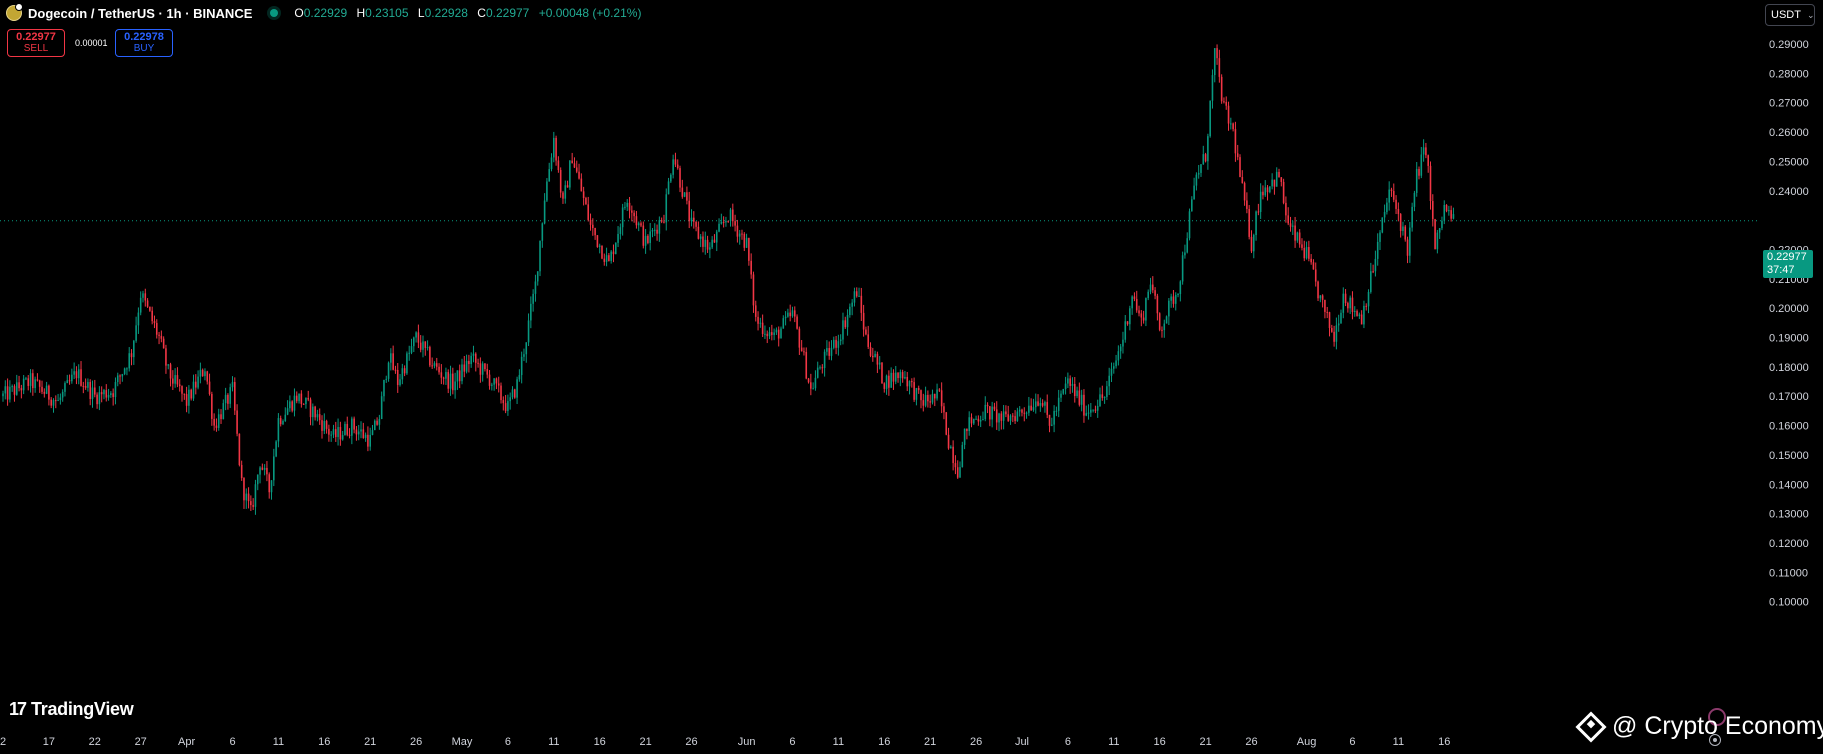 Image resolution: width=1823 pixels, height=754 pixels. What do you see at coordinates (3, 742) in the screenshot?
I see `time-axis-label: 2` at bounding box center [3, 742].